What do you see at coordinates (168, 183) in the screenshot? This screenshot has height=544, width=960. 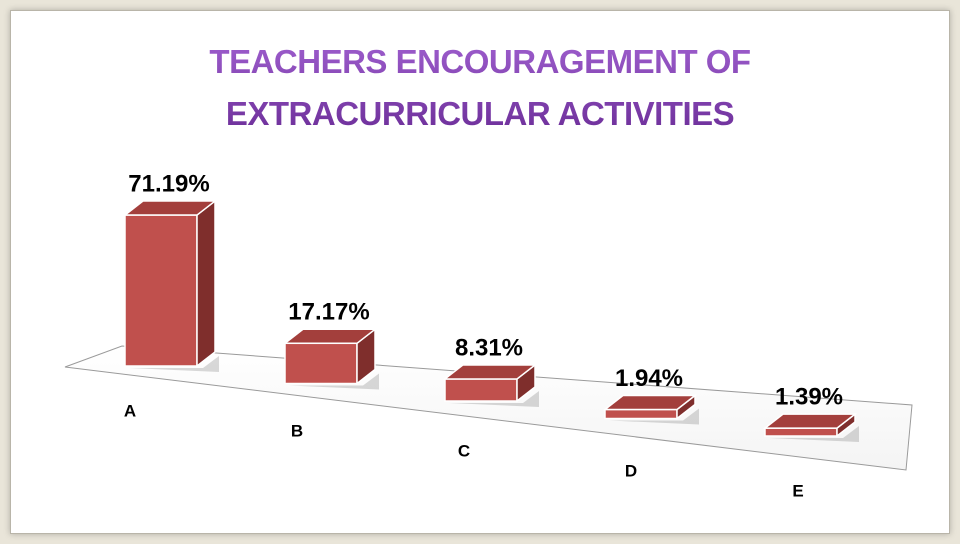 I see `data-label: 71.19%` at bounding box center [168, 183].